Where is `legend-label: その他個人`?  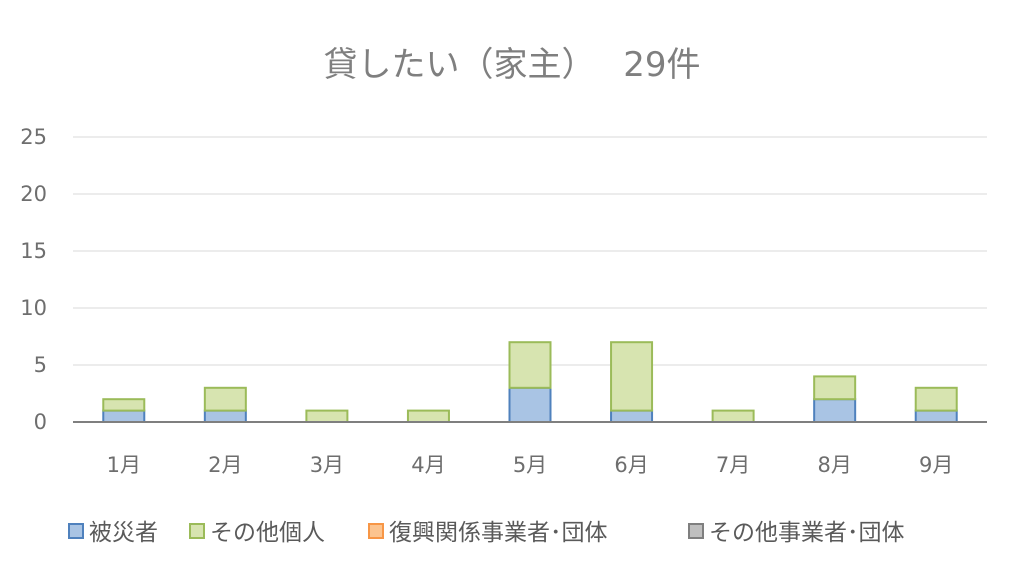 legend-label: その他個人 is located at coordinates (267, 533).